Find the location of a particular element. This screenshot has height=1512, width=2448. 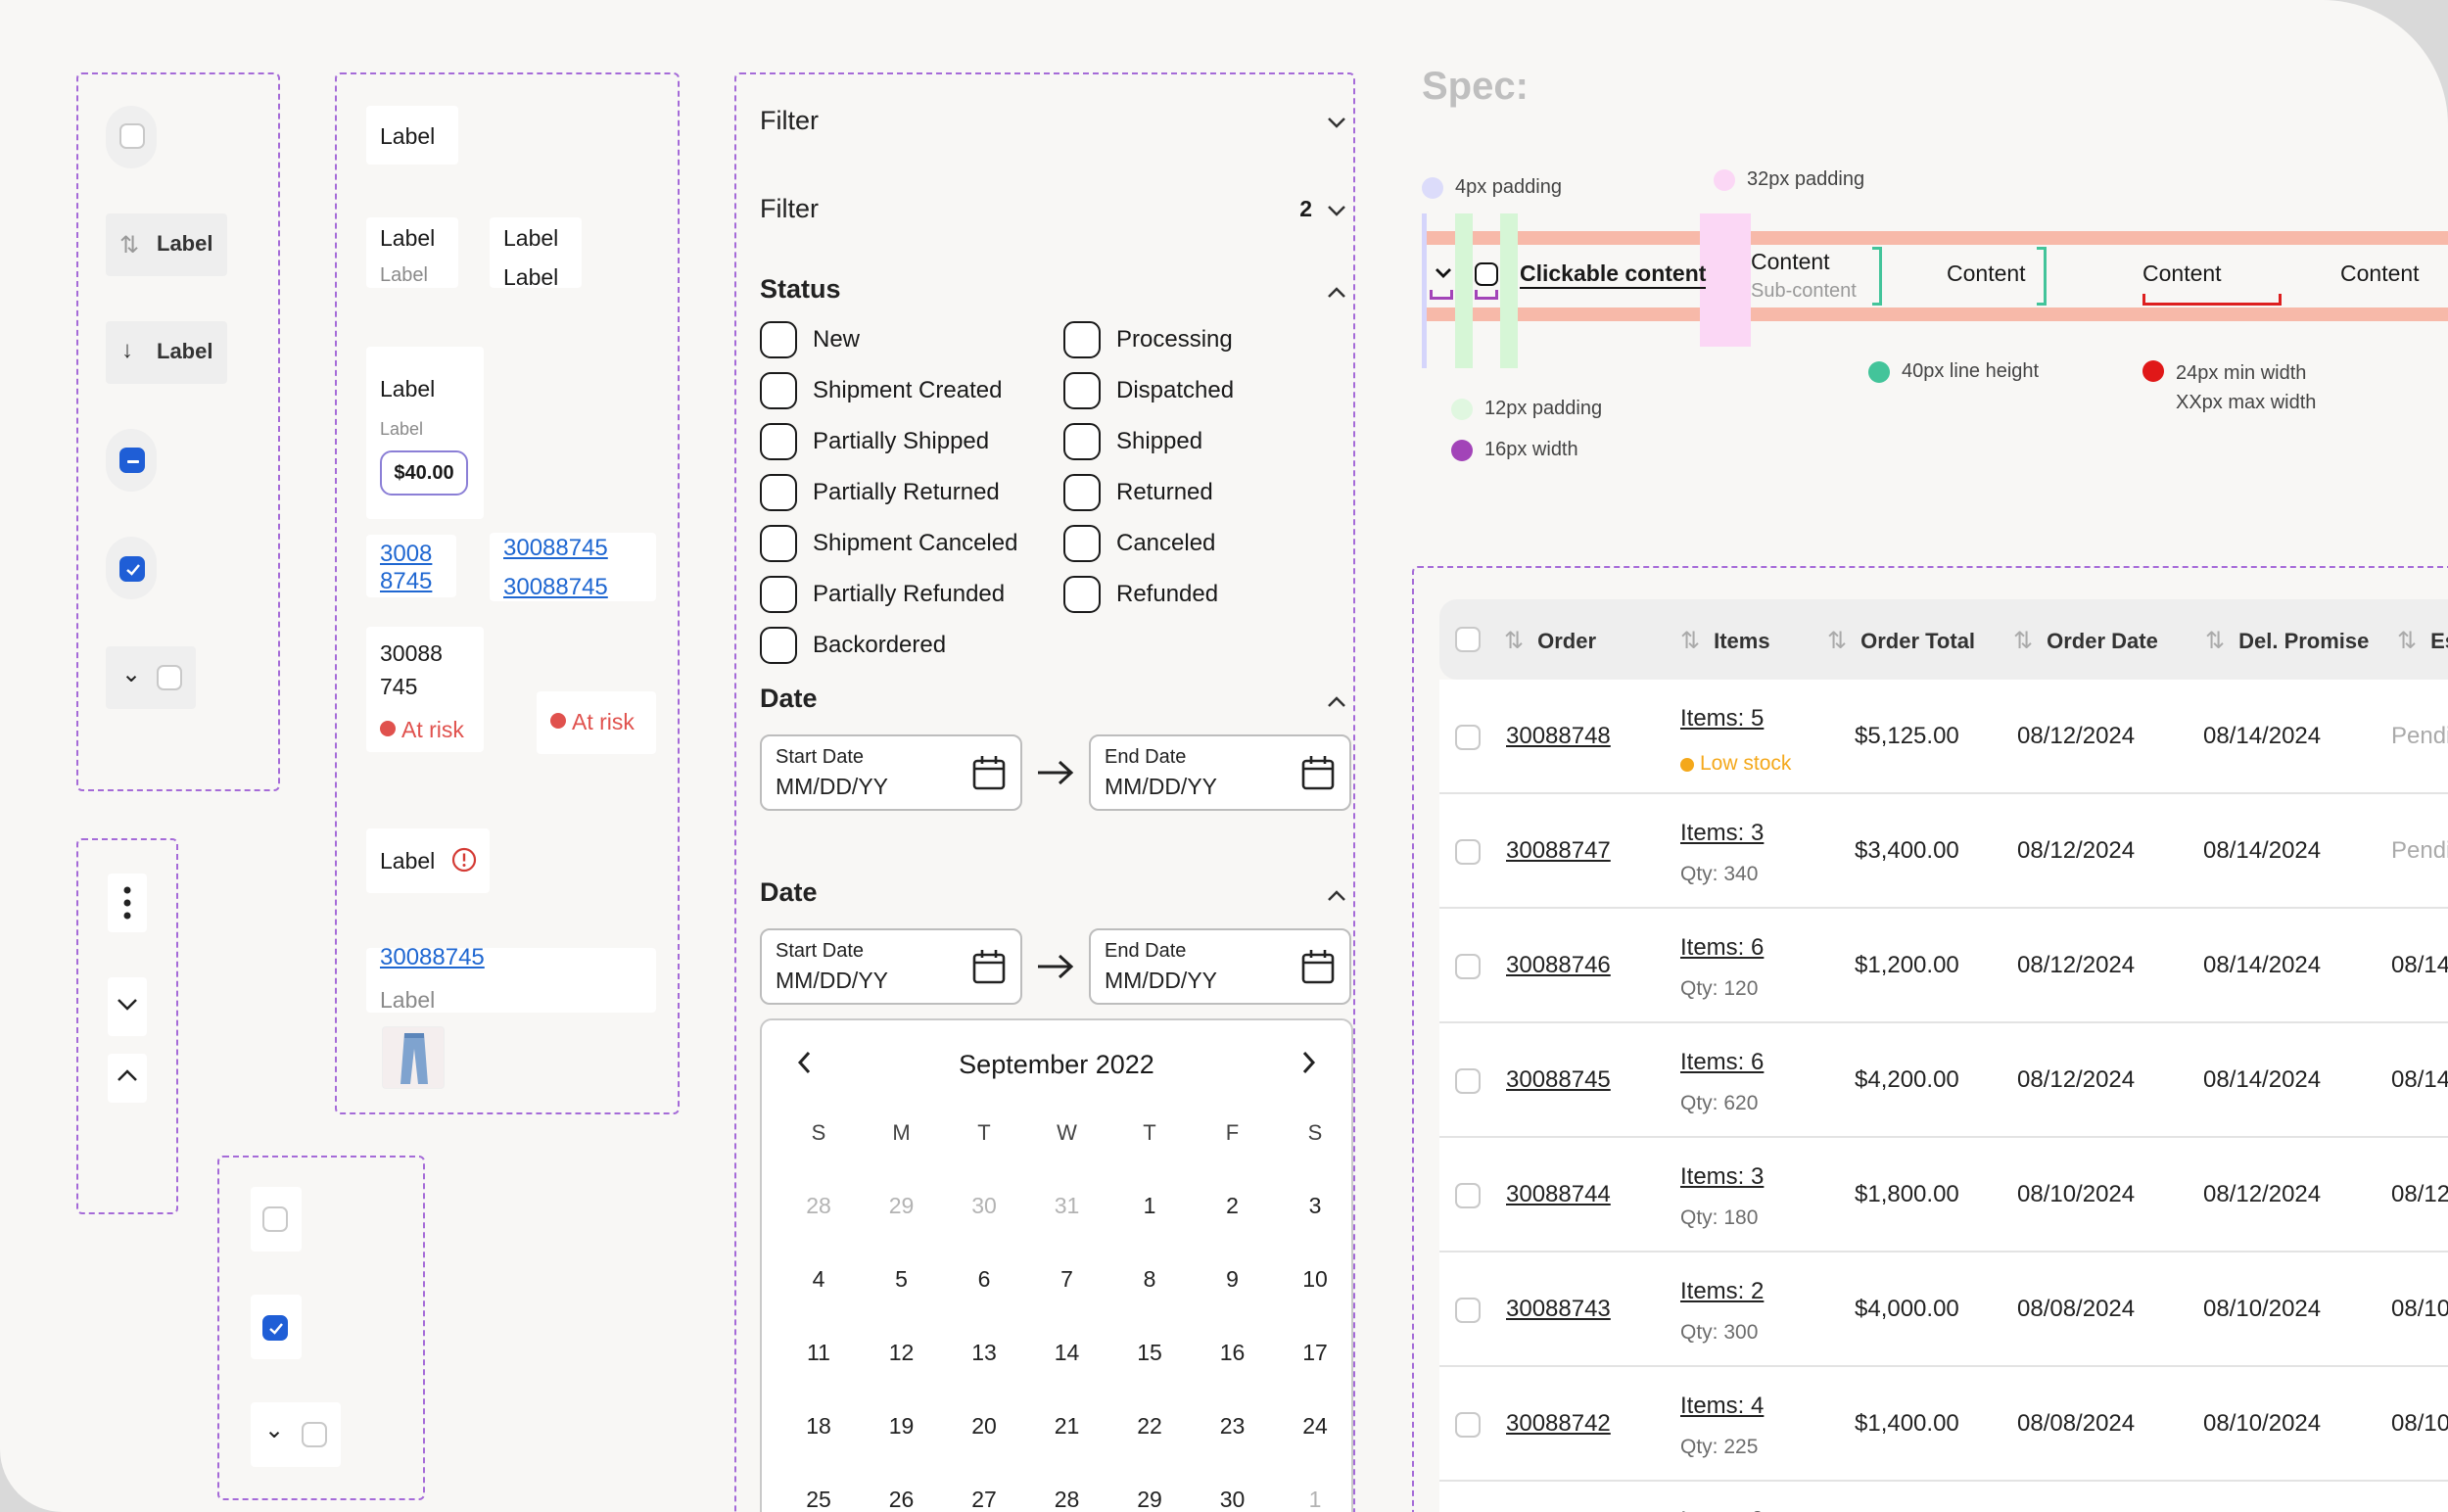

status-option: Dispatched is located at coordinates (1148, 391).